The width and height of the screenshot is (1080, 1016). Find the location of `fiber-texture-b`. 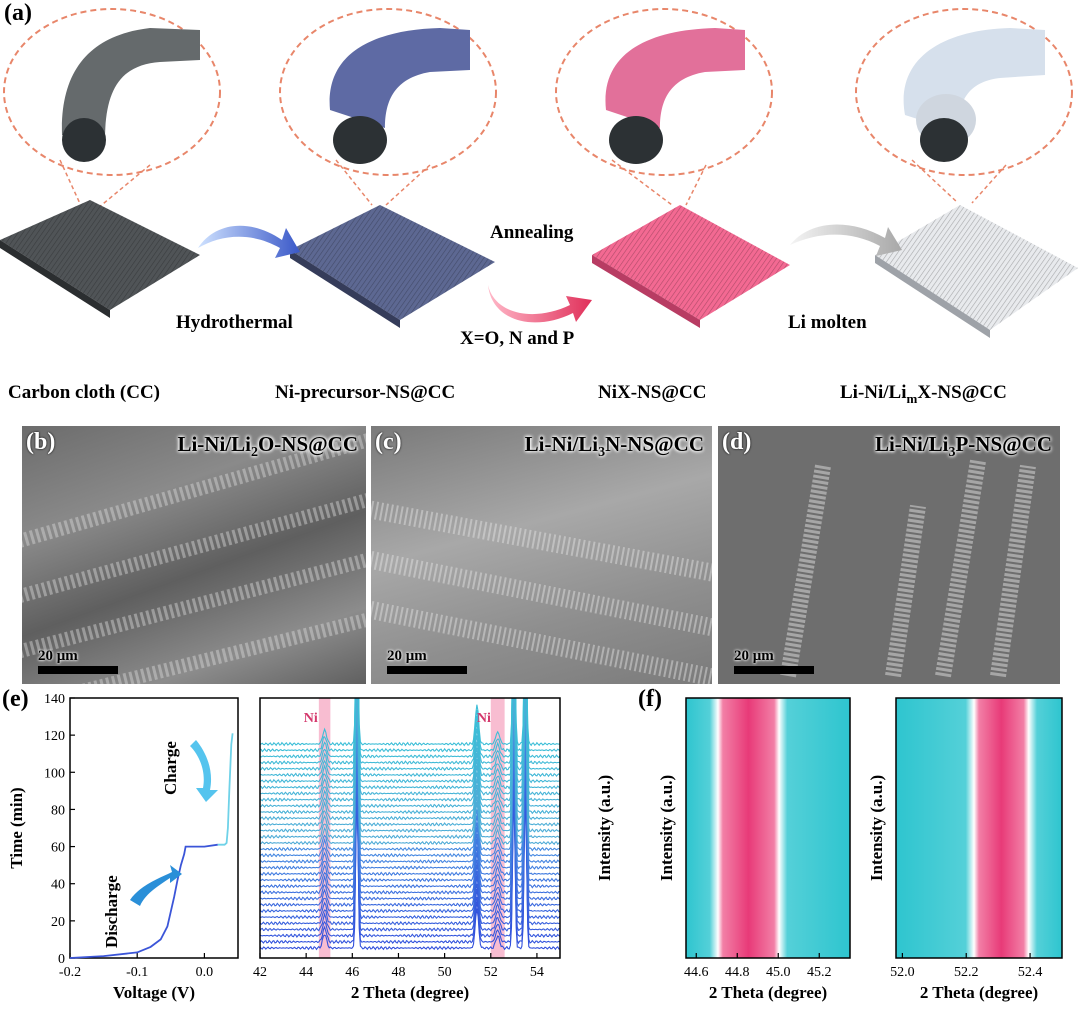

fiber-texture-b is located at coordinates (194, 558).